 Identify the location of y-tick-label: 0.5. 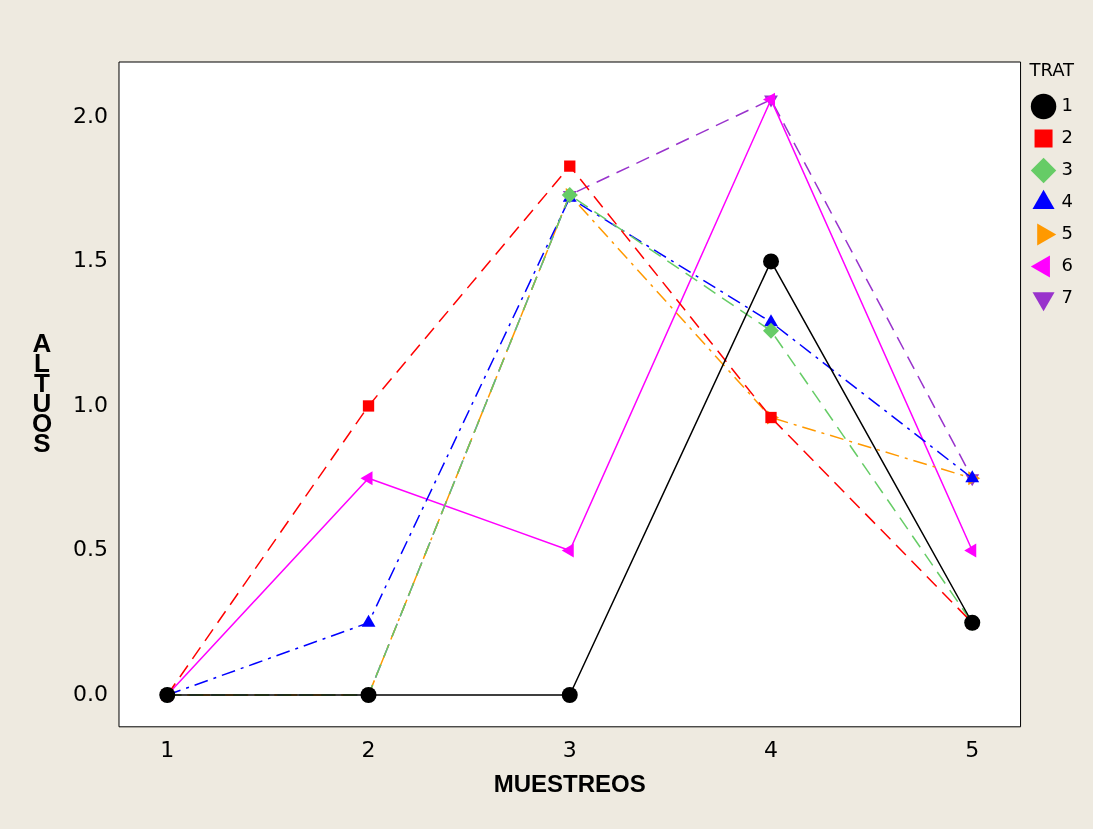
(90, 549).